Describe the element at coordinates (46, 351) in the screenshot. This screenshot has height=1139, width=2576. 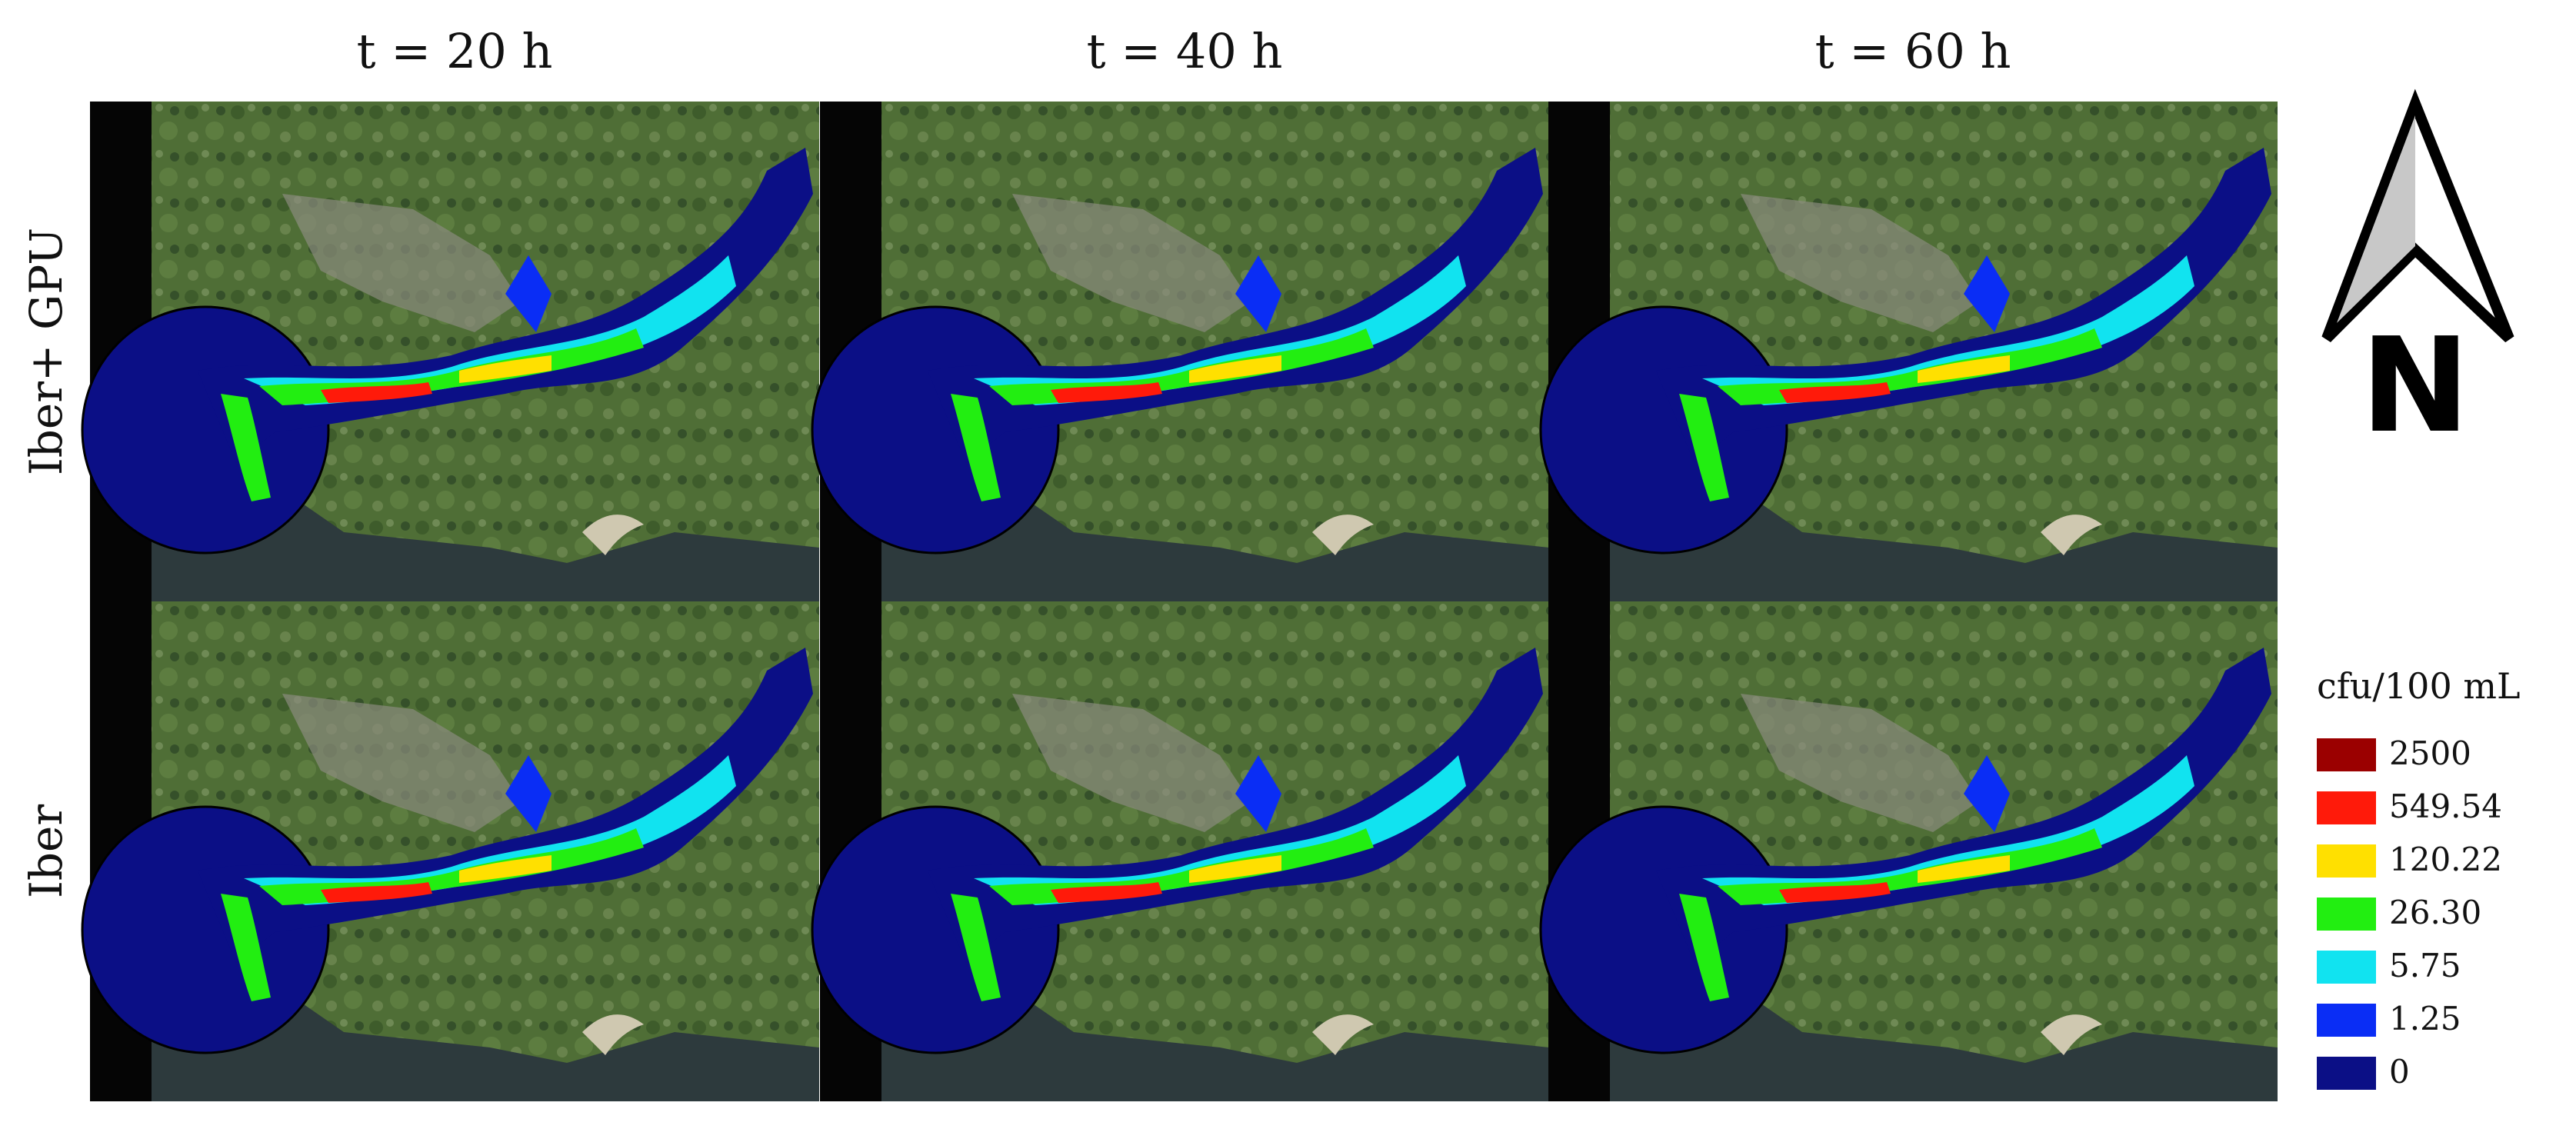
I see `row-label: Iber+ GPU` at that location.